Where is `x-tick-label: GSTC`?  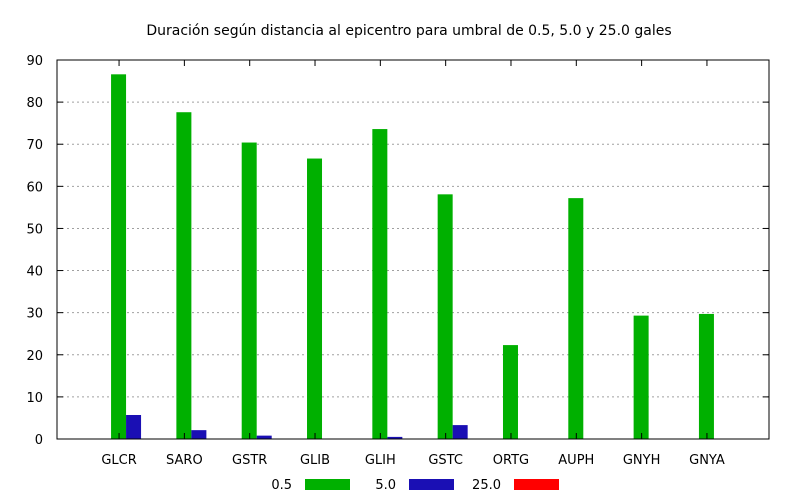
x-tick-label: GSTC is located at coordinates (445, 460).